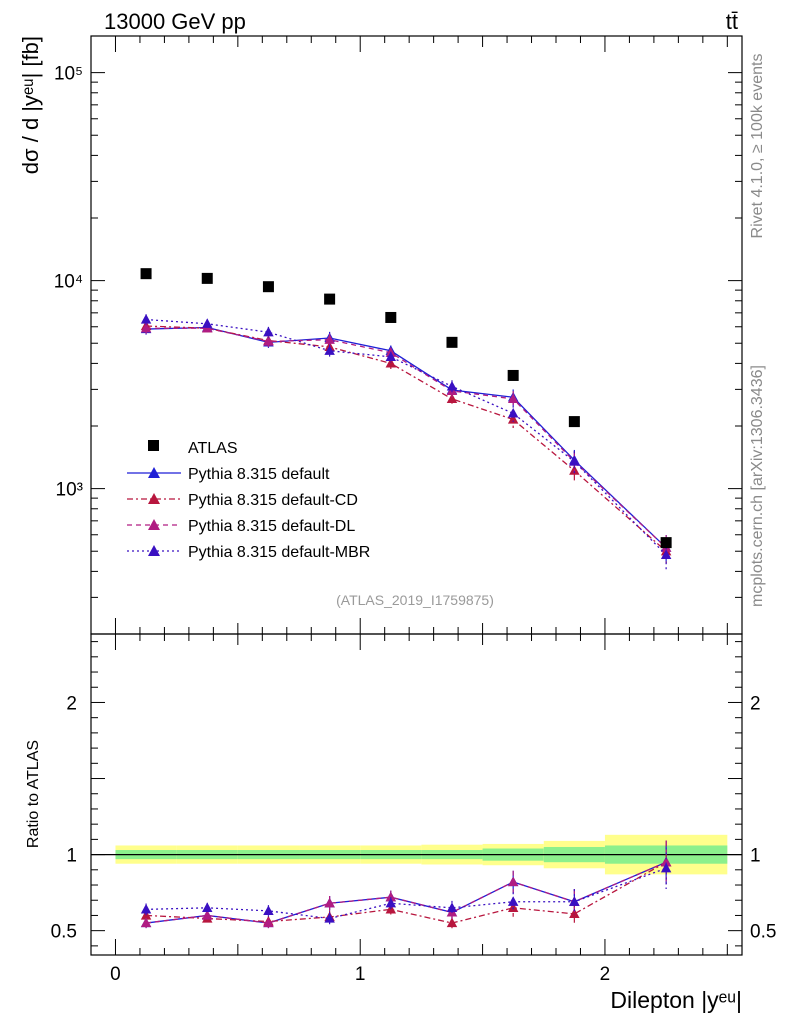 The width and height of the screenshot is (786, 1024). I want to click on x-tick-label: 2, so click(605, 974).